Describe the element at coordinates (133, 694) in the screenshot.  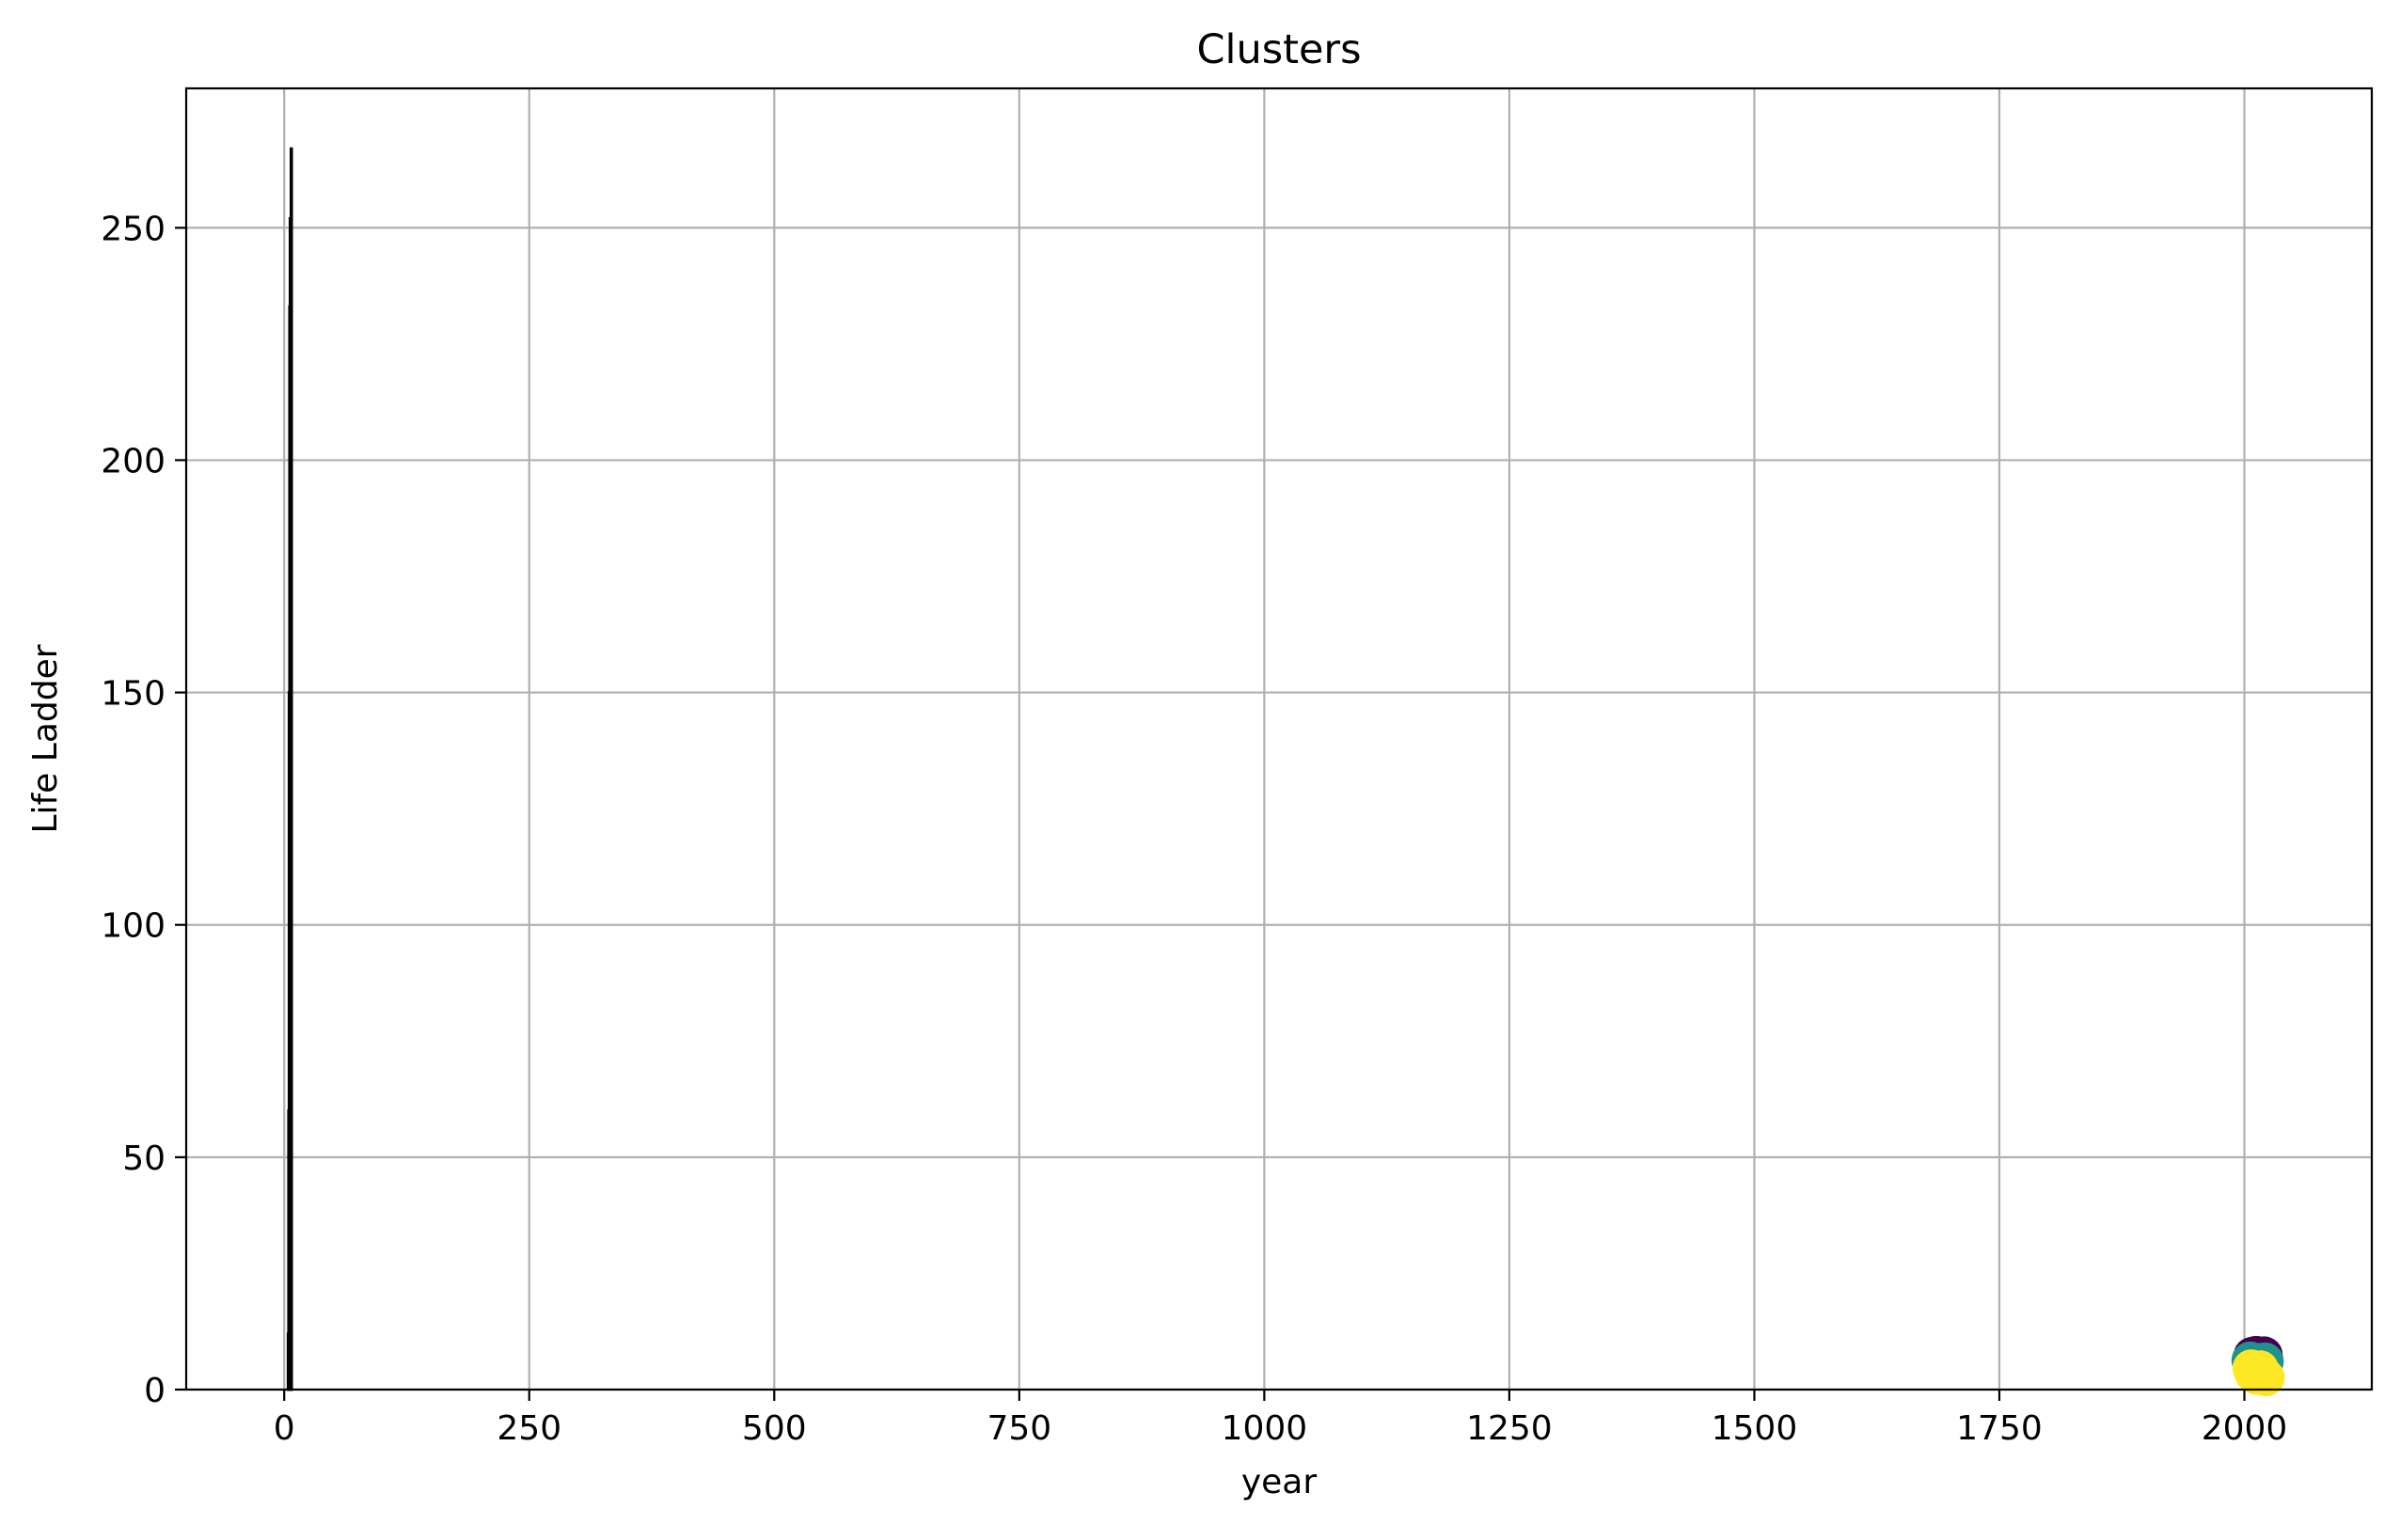
I see `y-tick-label: 150` at that location.